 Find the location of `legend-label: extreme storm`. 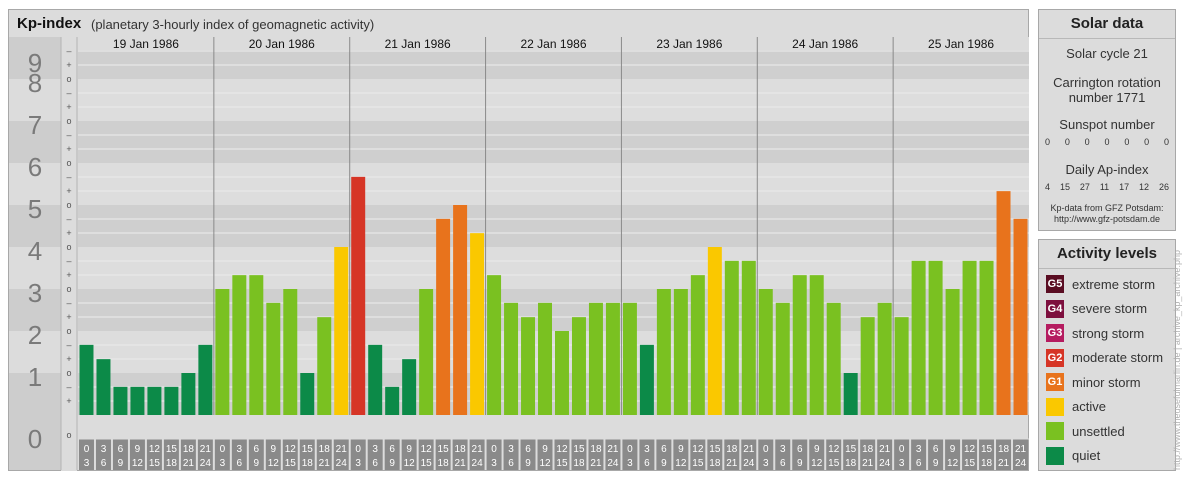

legend-label: extreme storm is located at coordinates (1114, 284).